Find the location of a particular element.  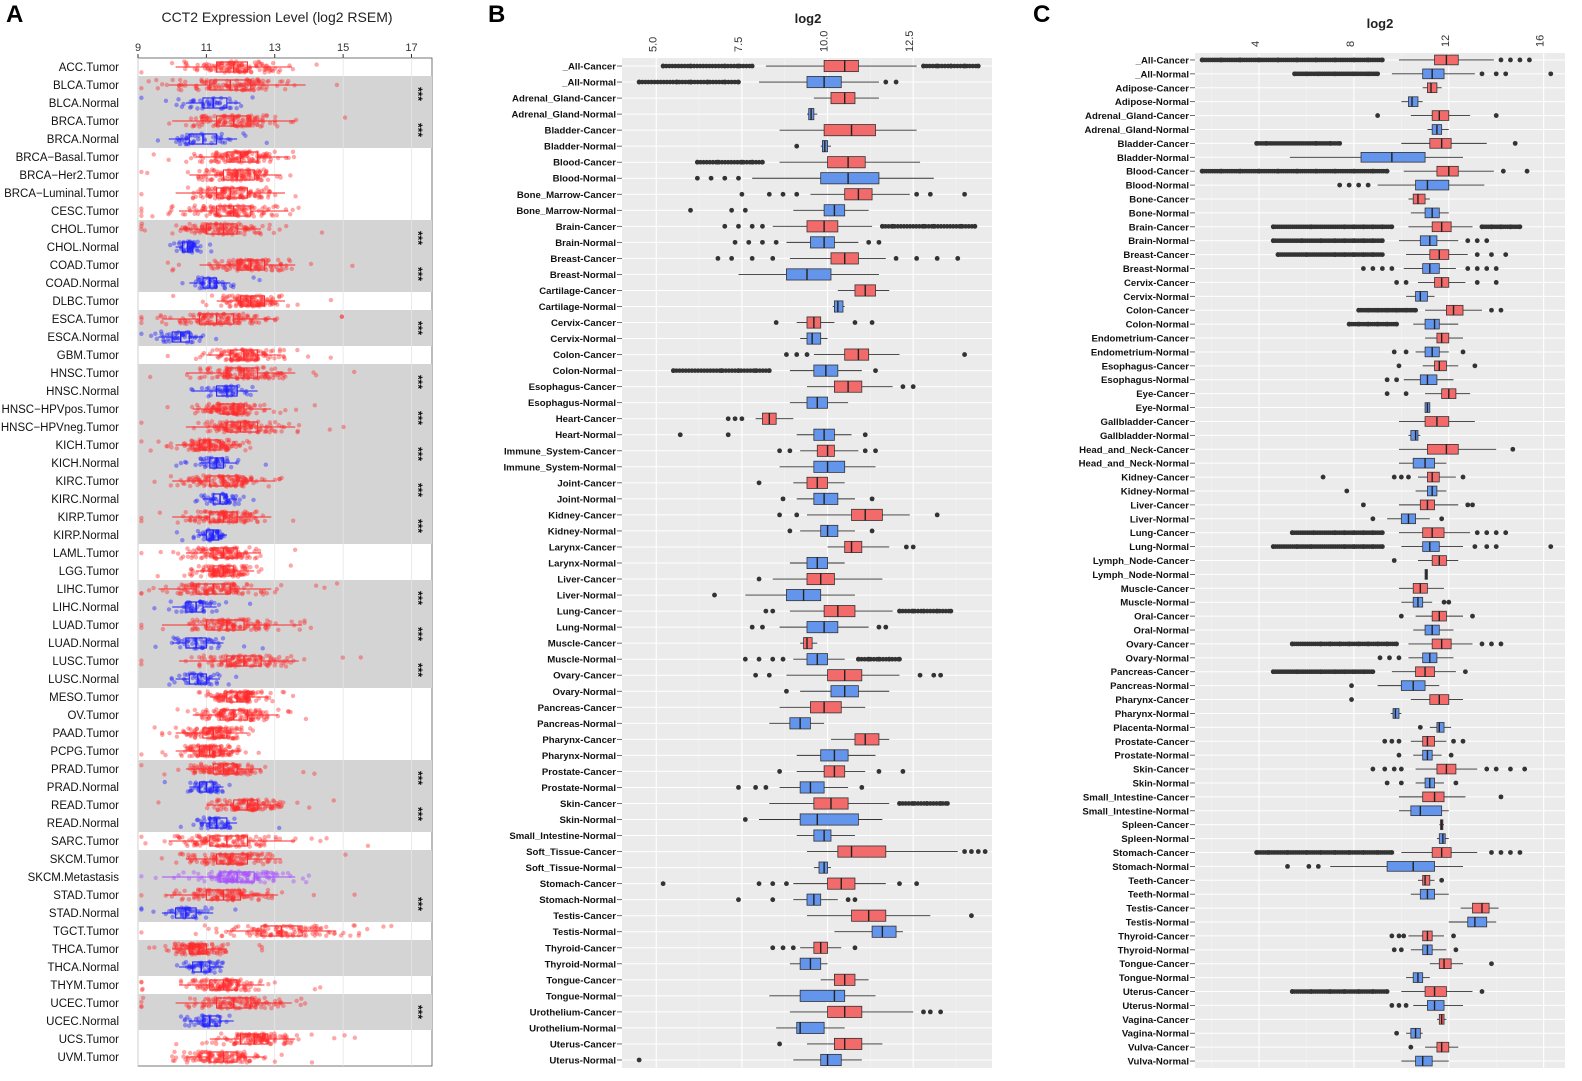

row-label: KICH.Tumor is located at coordinates (88, 446).